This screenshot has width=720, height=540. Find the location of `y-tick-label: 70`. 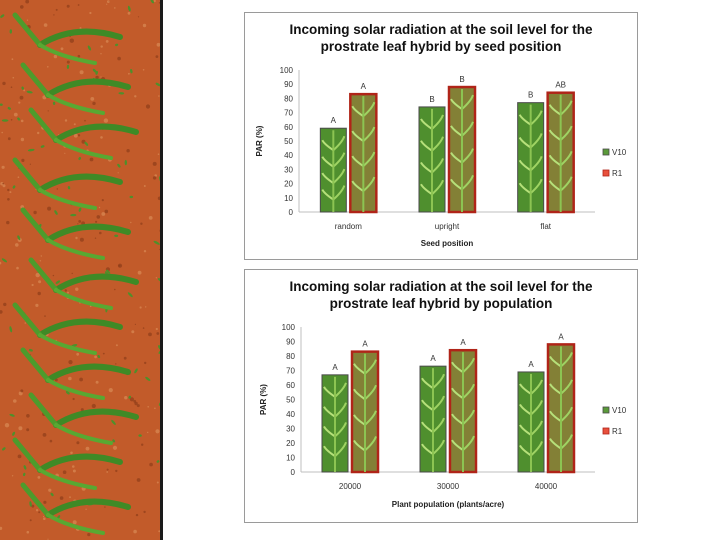

y-tick-label: 70 is located at coordinates (290, 371).